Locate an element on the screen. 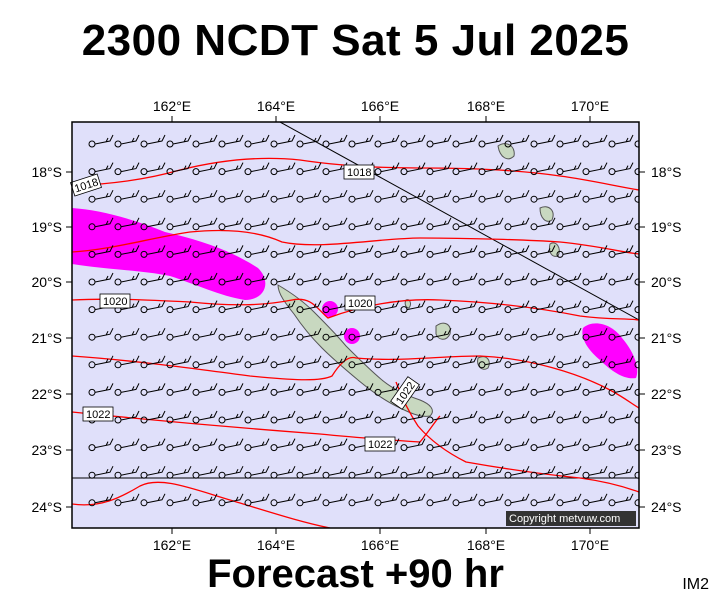  lon-label-top: 168°E is located at coordinates (486, 106).